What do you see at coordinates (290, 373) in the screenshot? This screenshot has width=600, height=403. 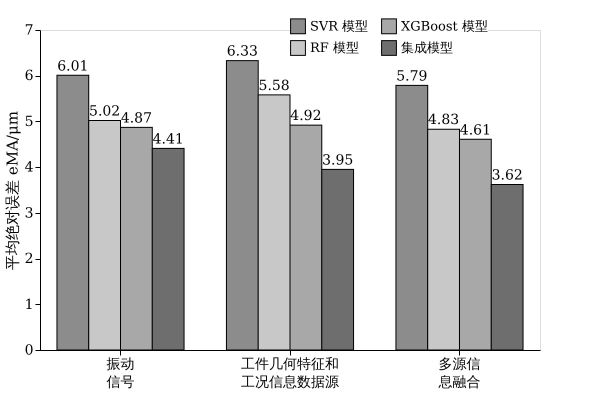 I see `x-tick-label: 工件几何特征和工况信息数据源` at bounding box center [290, 373].